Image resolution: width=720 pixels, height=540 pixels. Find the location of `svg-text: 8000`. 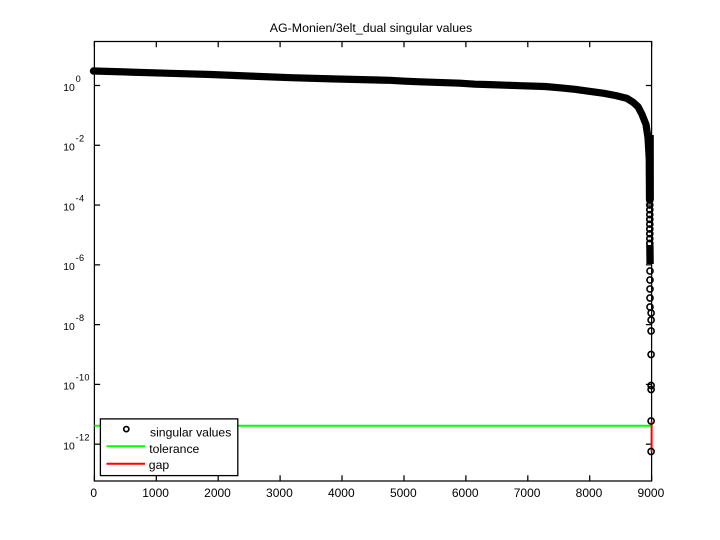

svg-text: 8000 is located at coordinates (589, 493).